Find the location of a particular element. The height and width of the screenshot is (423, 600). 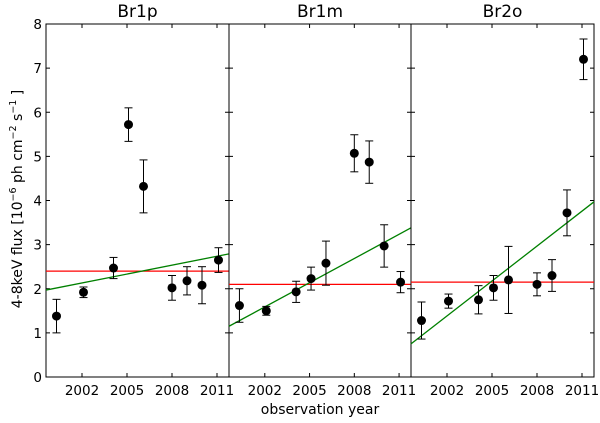

y-tick-label: 0 is located at coordinates (37, 378).